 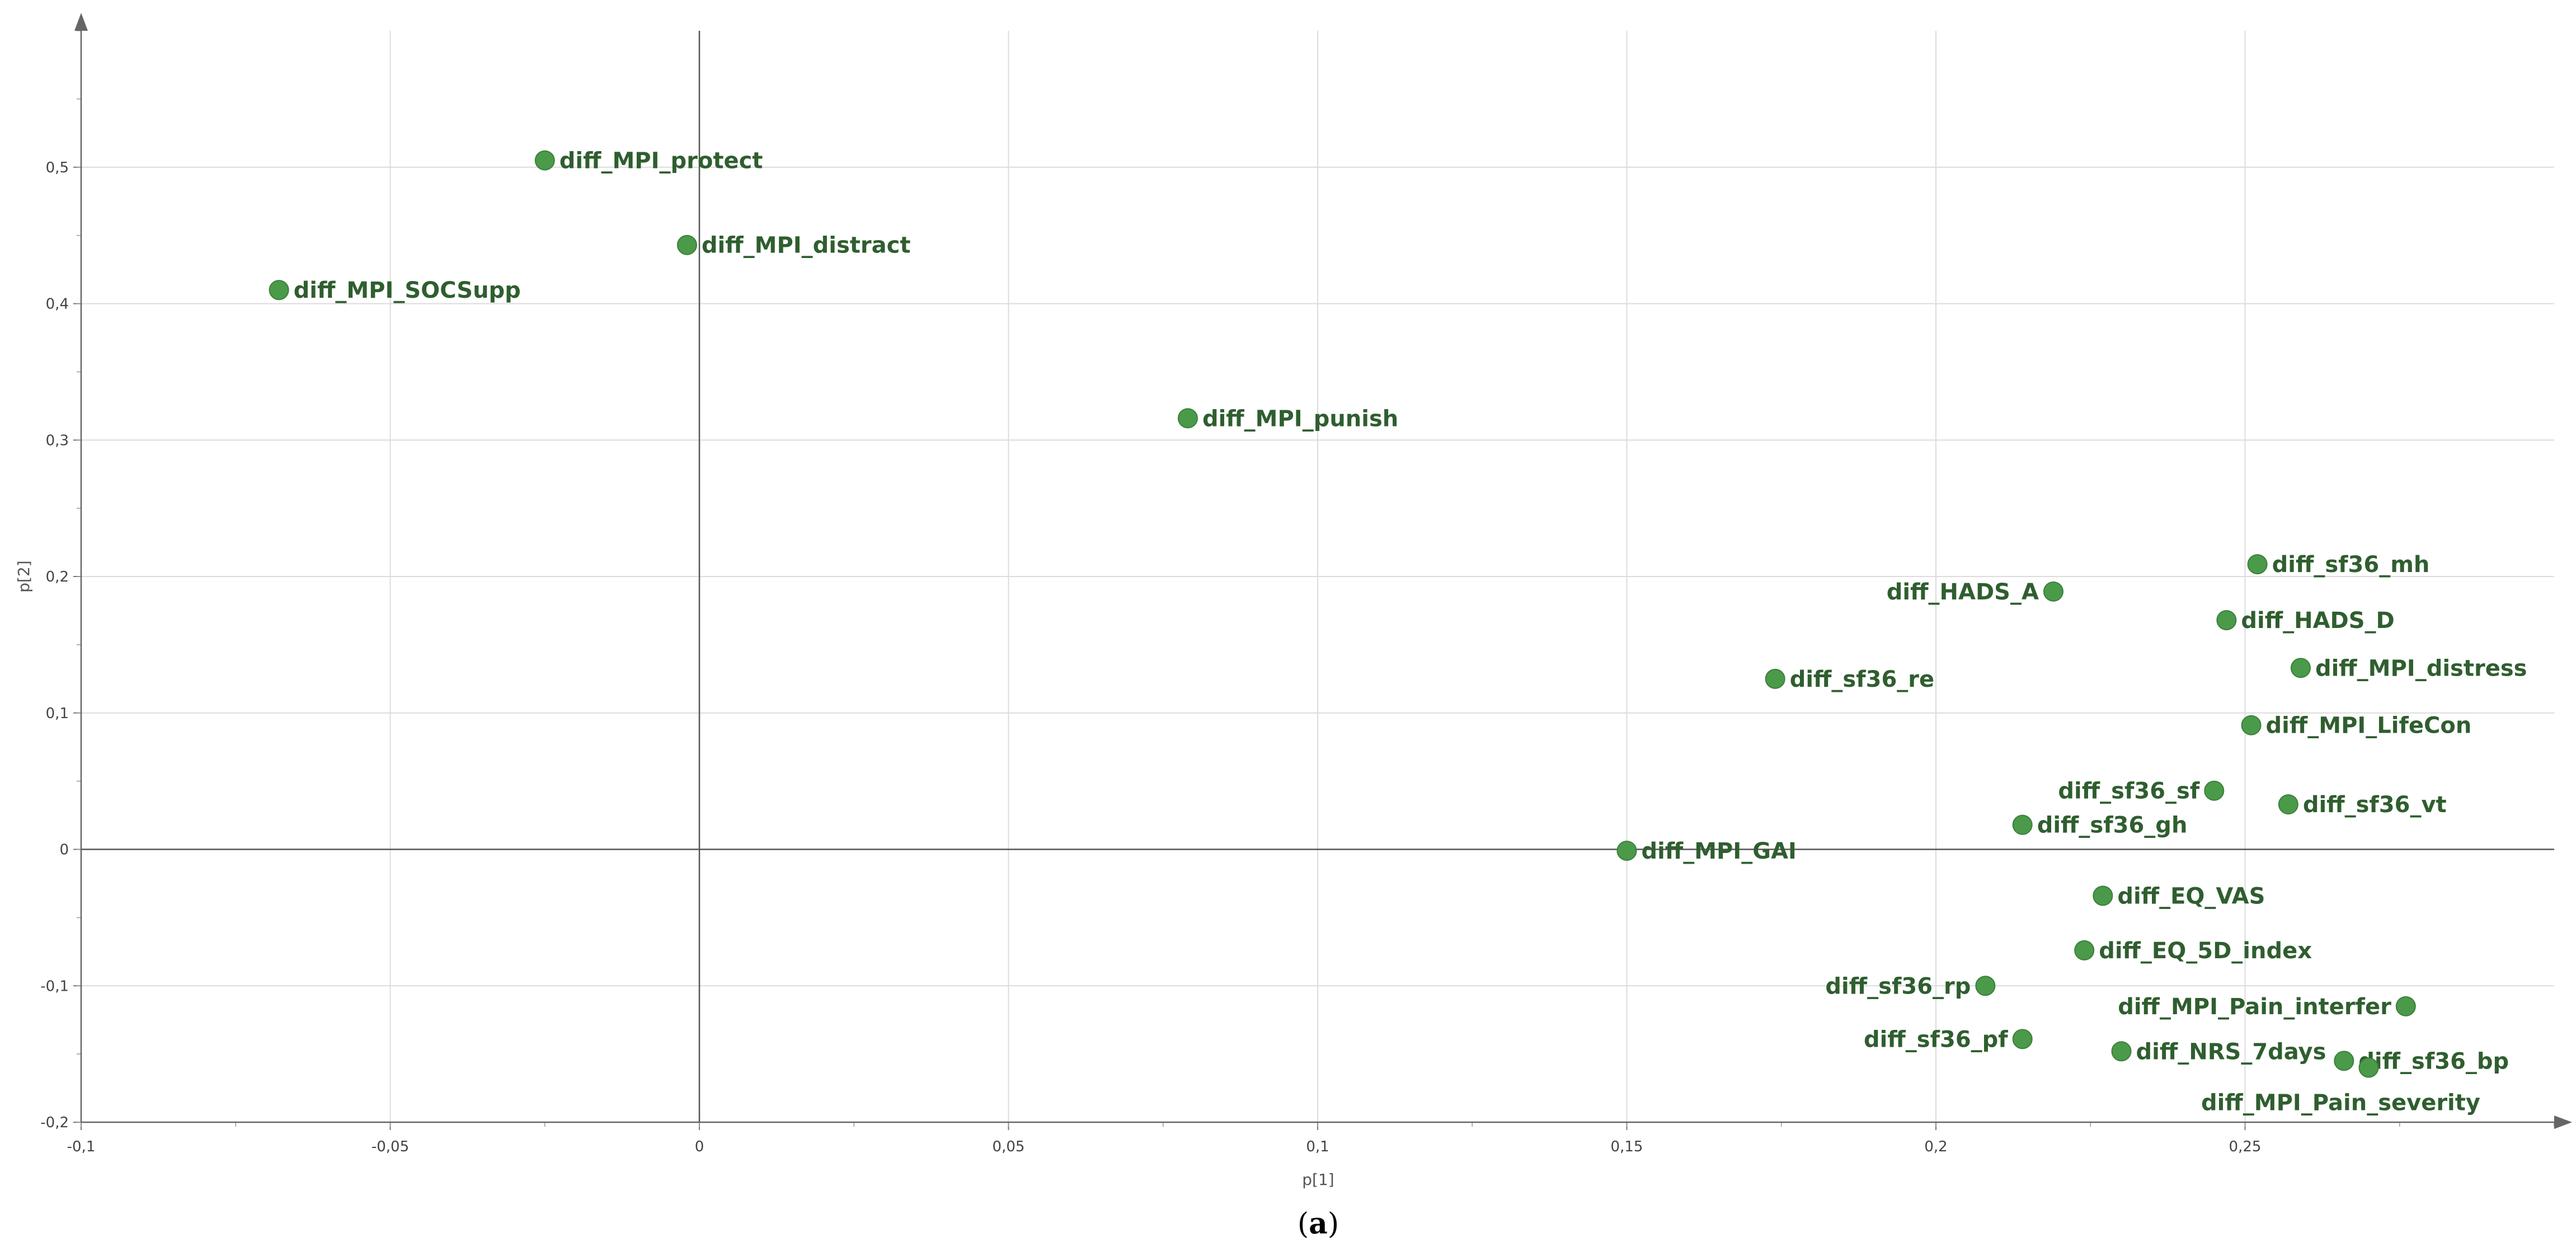 I want to click on caption-letter: a, so click(x=1318, y=1224).